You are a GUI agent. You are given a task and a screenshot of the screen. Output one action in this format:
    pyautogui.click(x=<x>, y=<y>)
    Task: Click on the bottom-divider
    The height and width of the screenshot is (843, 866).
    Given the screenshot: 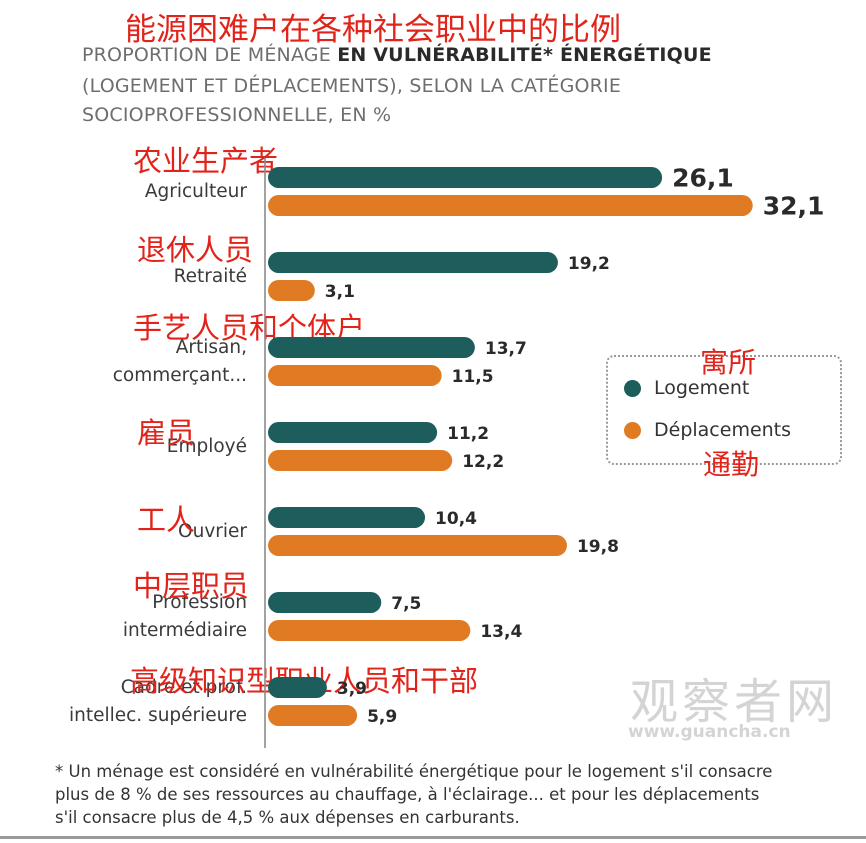 What is the action you would take?
    pyautogui.click(x=433, y=837)
    